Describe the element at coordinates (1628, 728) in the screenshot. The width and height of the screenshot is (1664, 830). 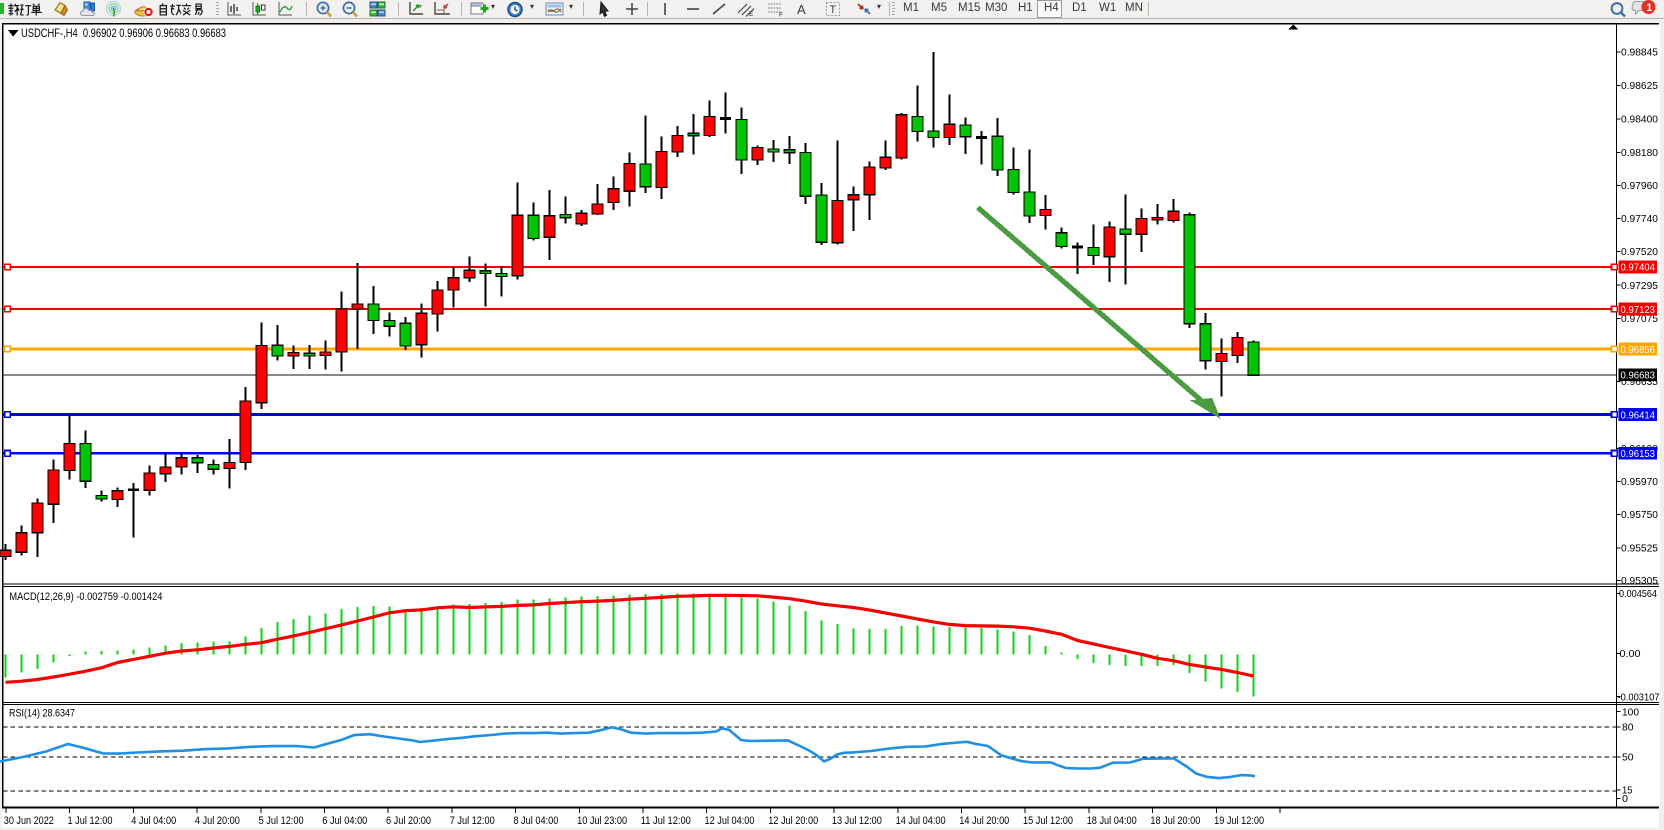
I see `svg-text: 80` at that location.